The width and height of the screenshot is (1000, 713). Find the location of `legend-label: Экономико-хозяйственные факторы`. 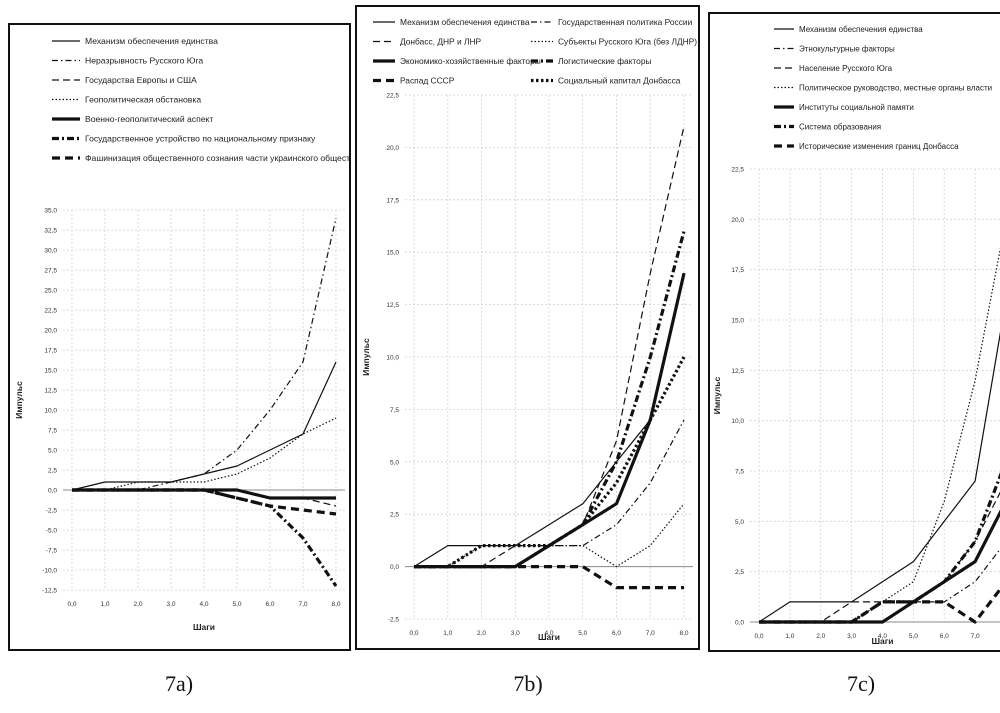

legend-label: Экономико-хозяйственные факторы is located at coordinates (470, 61).